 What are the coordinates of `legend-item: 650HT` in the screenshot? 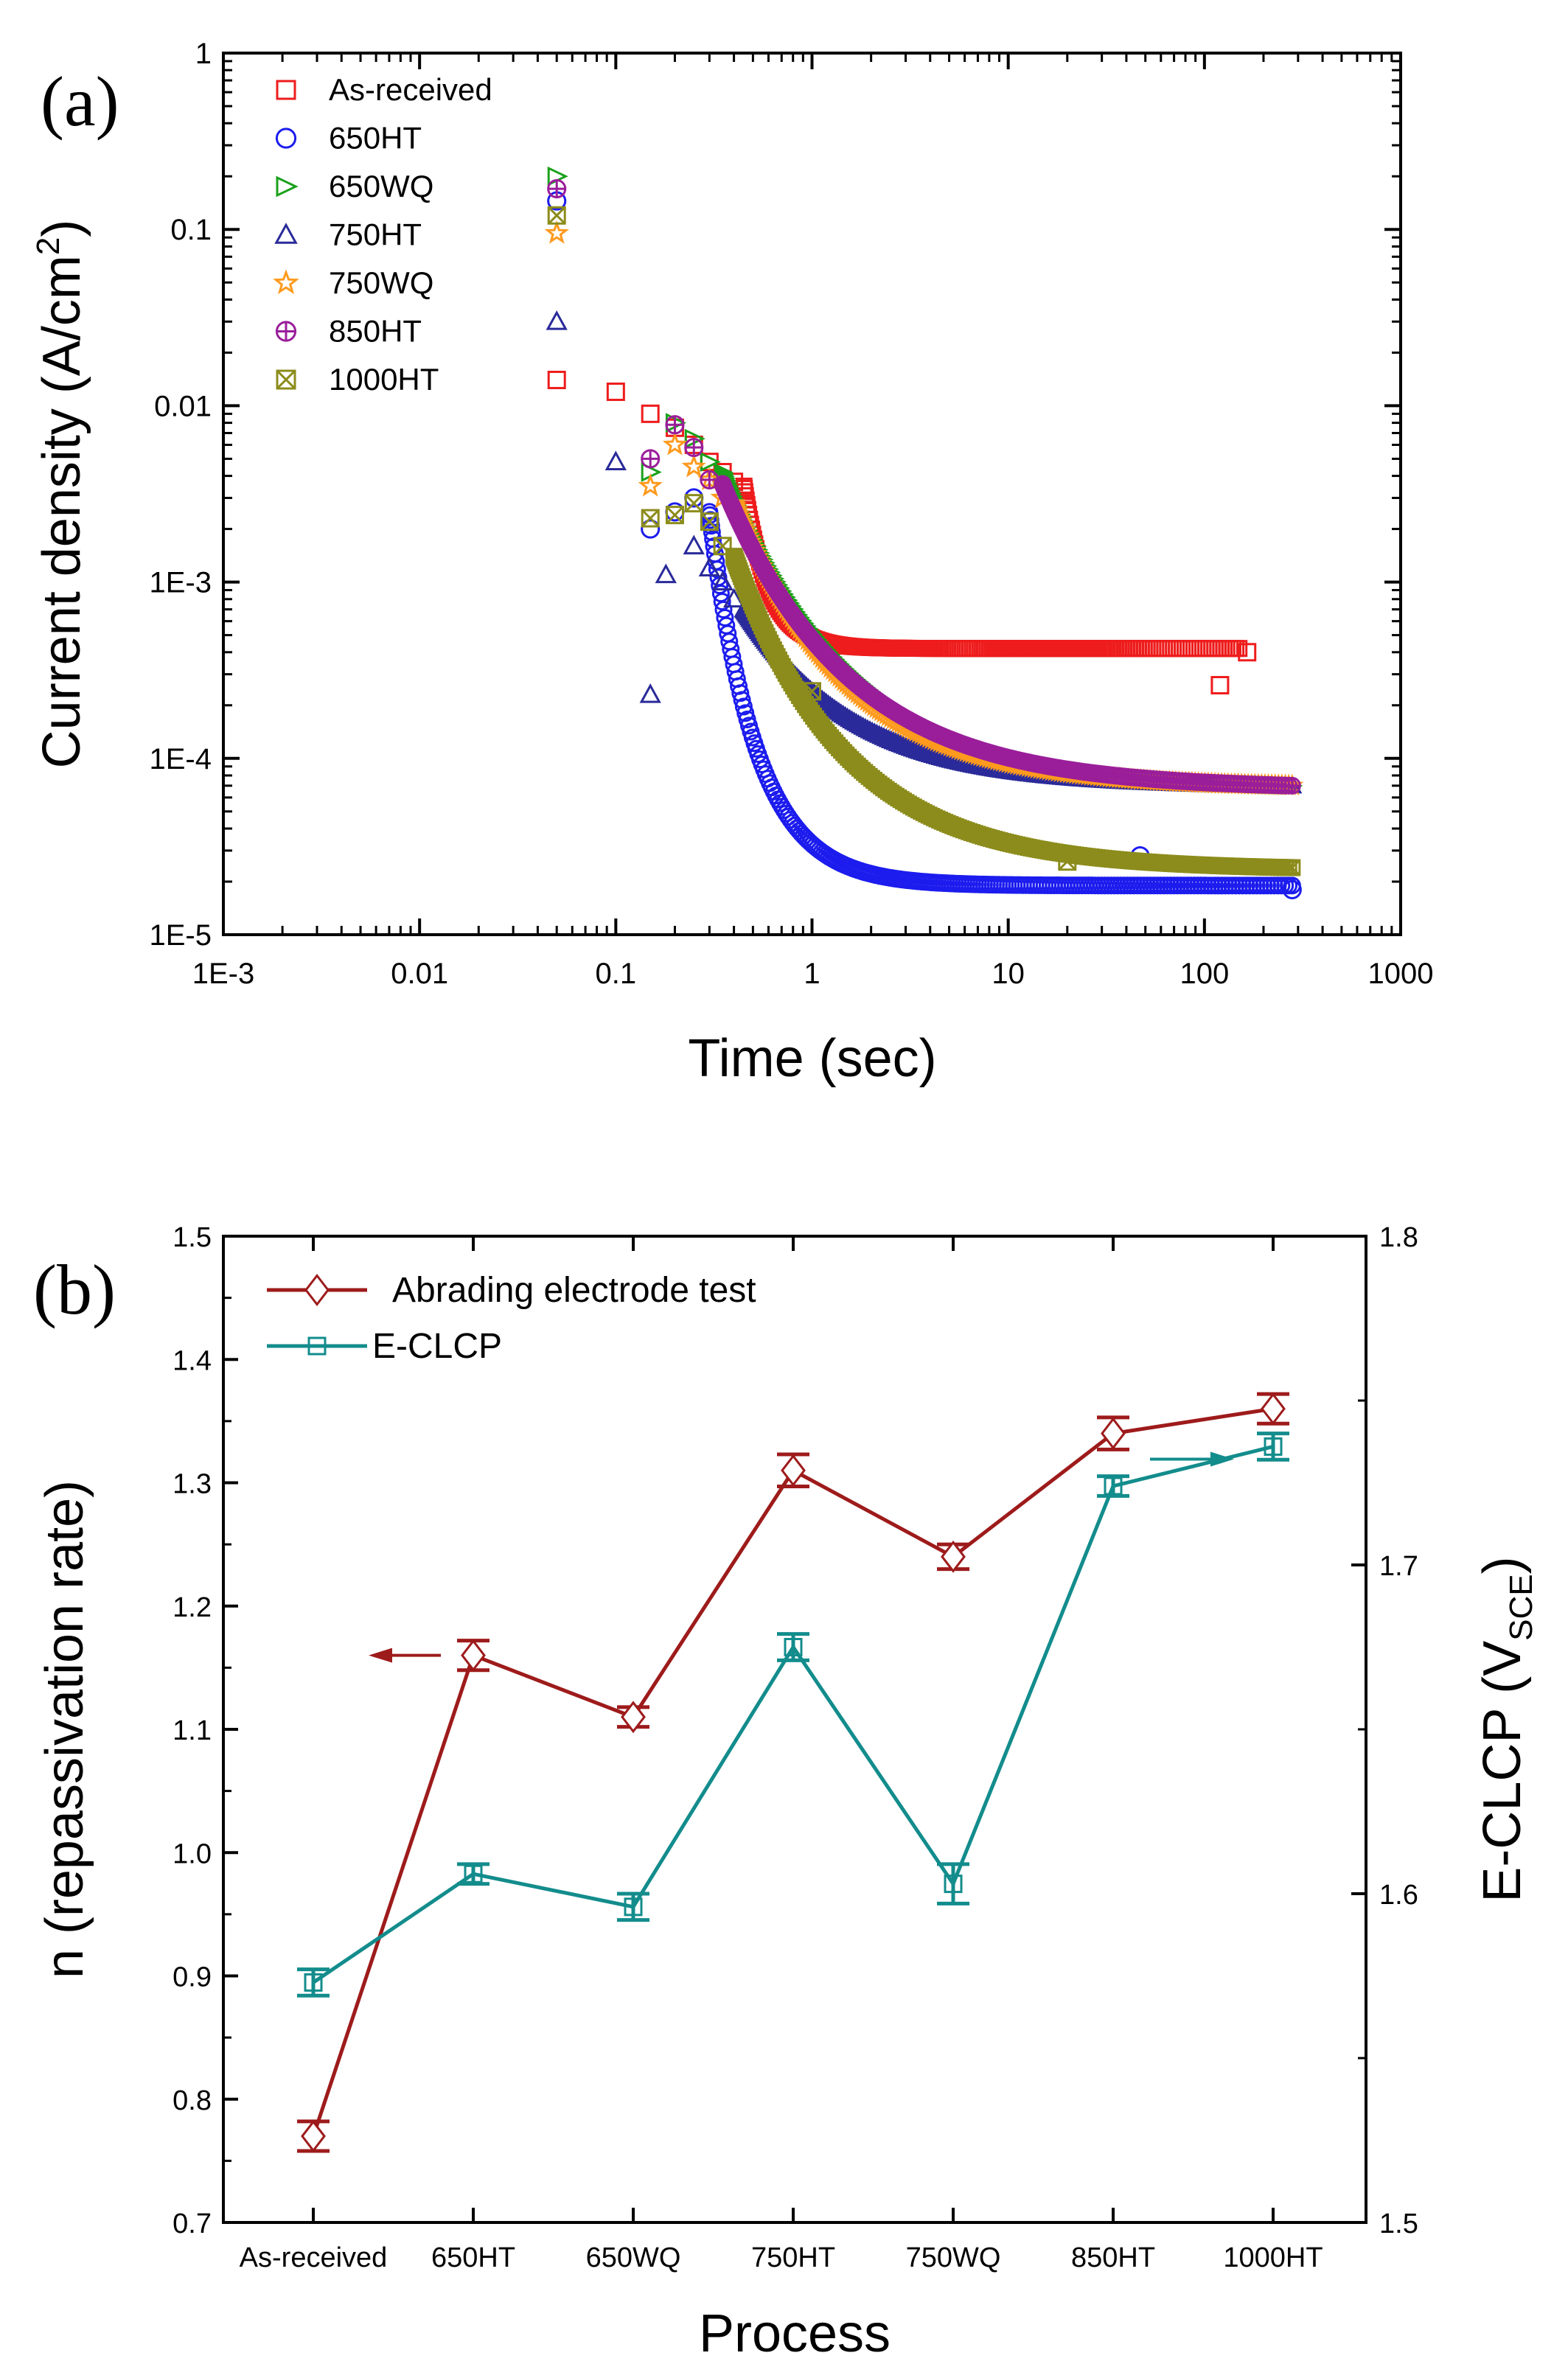 It's located at (348, 138).